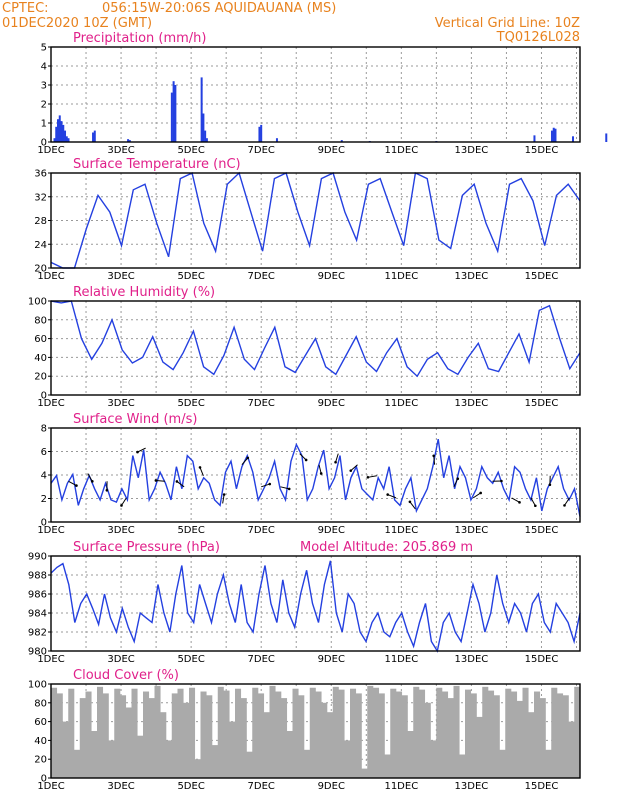 The height and width of the screenshot is (800, 618). What do you see at coordinates (40, 197) in the screenshot?
I see `y-tick-label: 32` at bounding box center [40, 197].